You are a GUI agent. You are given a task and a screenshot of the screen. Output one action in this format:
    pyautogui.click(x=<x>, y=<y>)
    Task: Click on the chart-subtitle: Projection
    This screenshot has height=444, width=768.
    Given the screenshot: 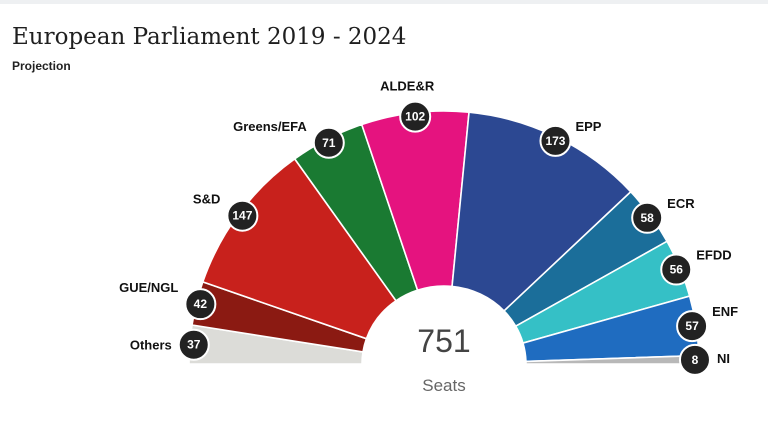 What is the action you would take?
    pyautogui.click(x=41, y=66)
    